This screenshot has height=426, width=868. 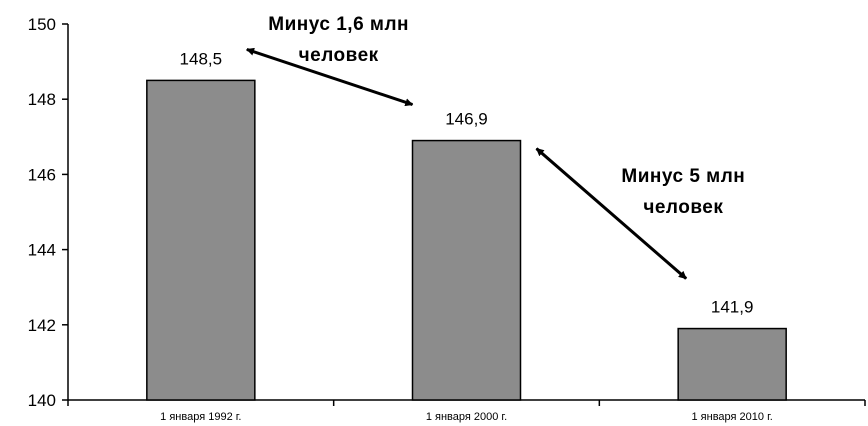 What do you see at coordinates (683, 176) in the screenshot?
I see `annotation-text: Минус 5 млн` at bounding box center [683, 176].